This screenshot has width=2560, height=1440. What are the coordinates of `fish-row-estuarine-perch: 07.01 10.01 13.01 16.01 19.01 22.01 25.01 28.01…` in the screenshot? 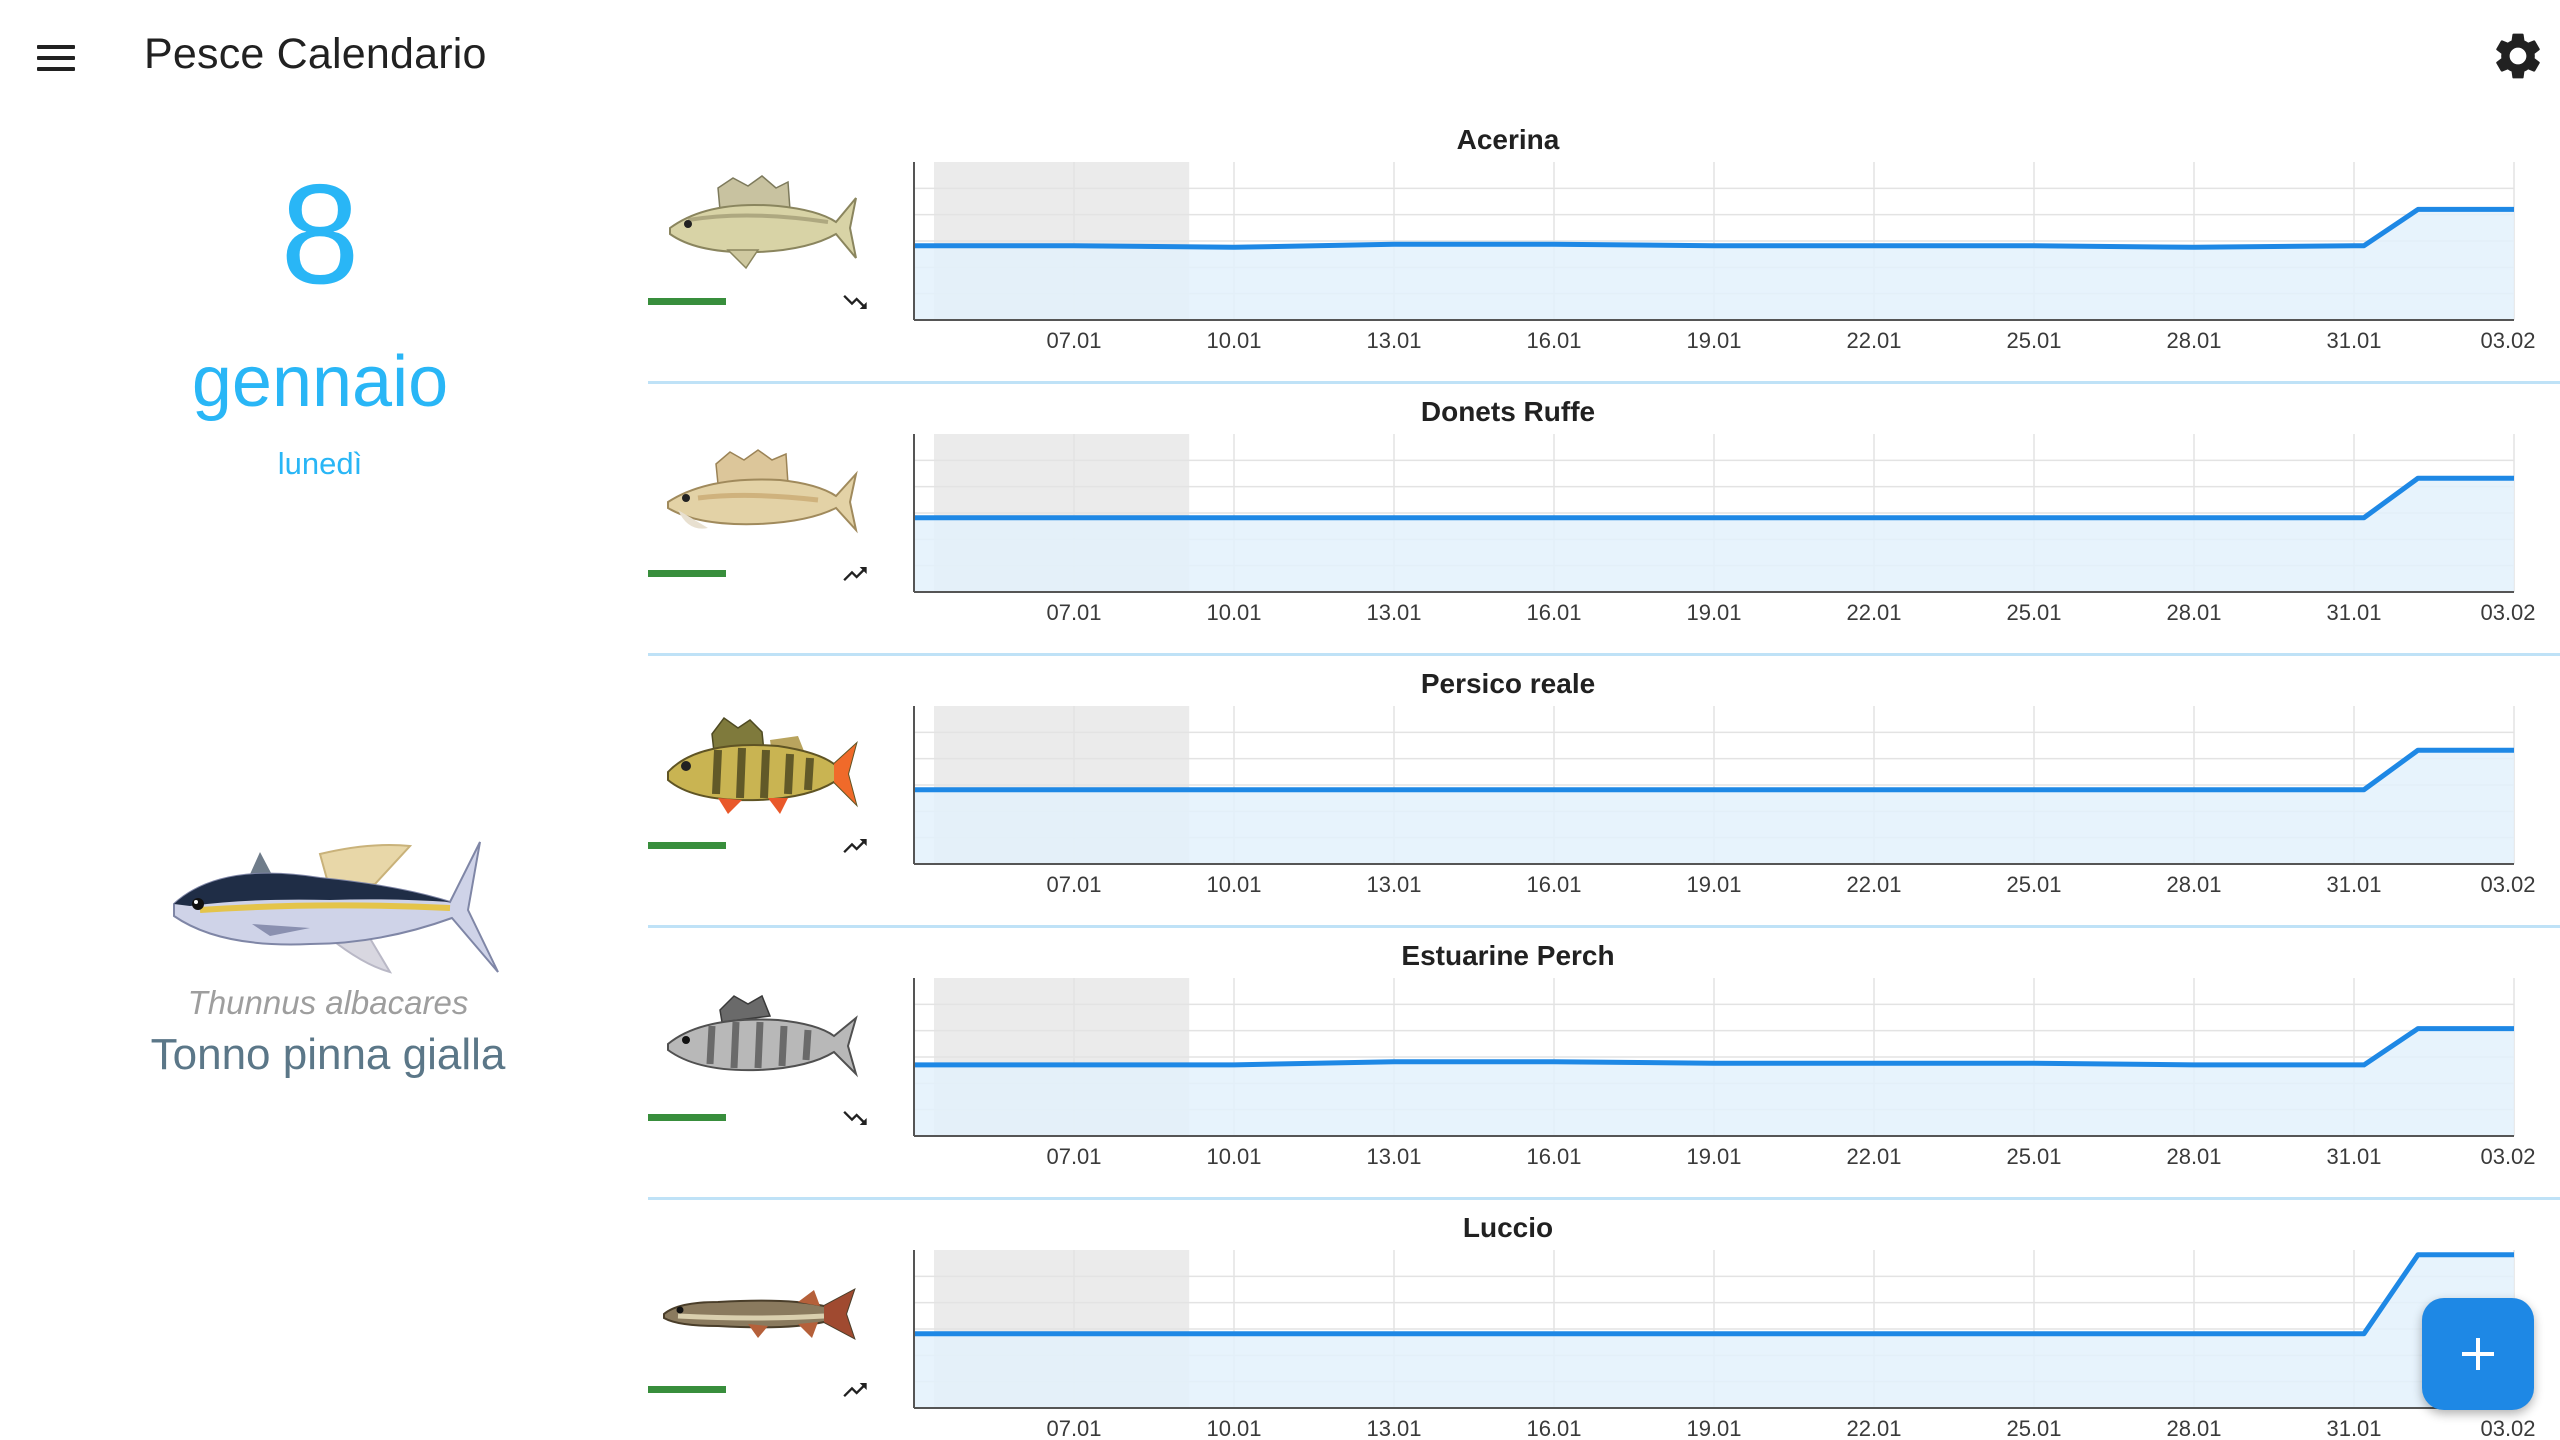 It's located at (1604, 1064).